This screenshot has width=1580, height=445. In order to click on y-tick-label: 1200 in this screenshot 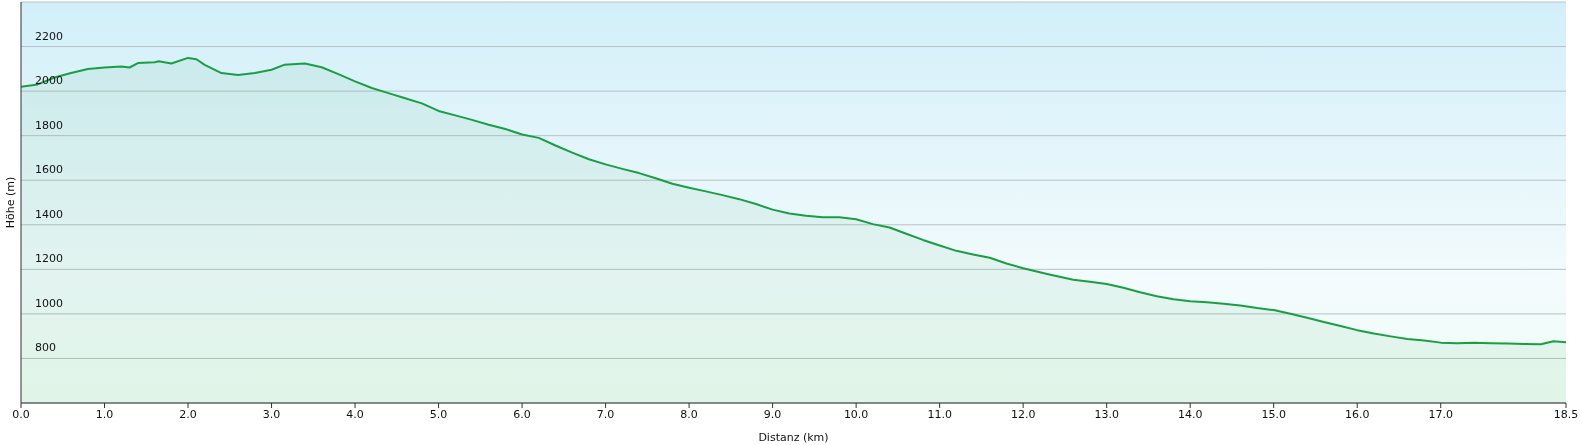, I will do `click(49, 259)`.